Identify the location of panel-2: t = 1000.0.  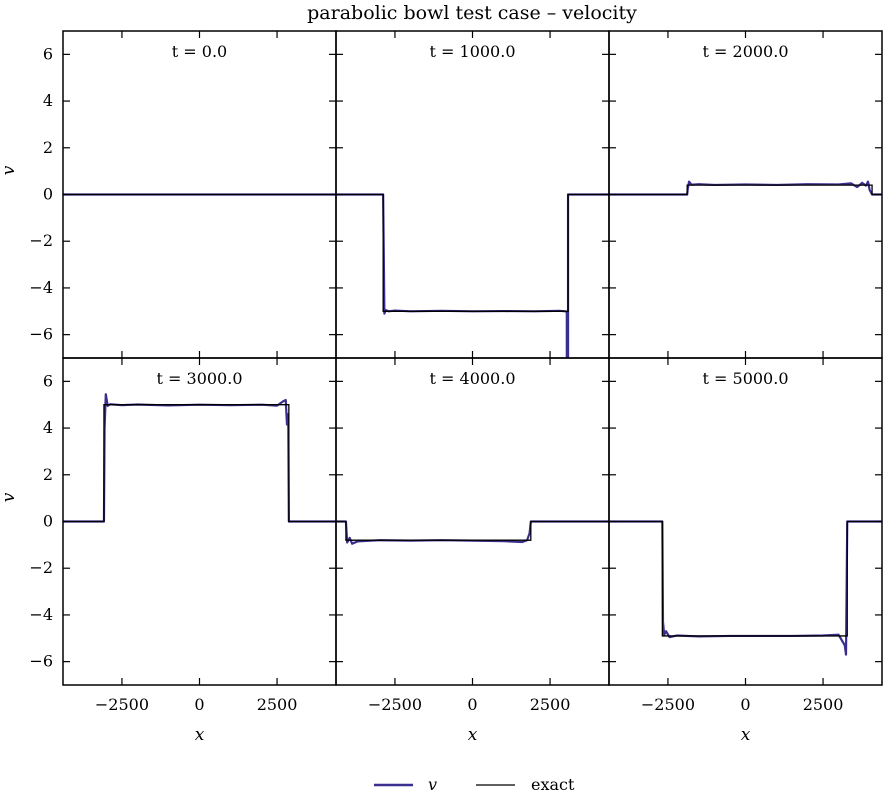
(472, 194).